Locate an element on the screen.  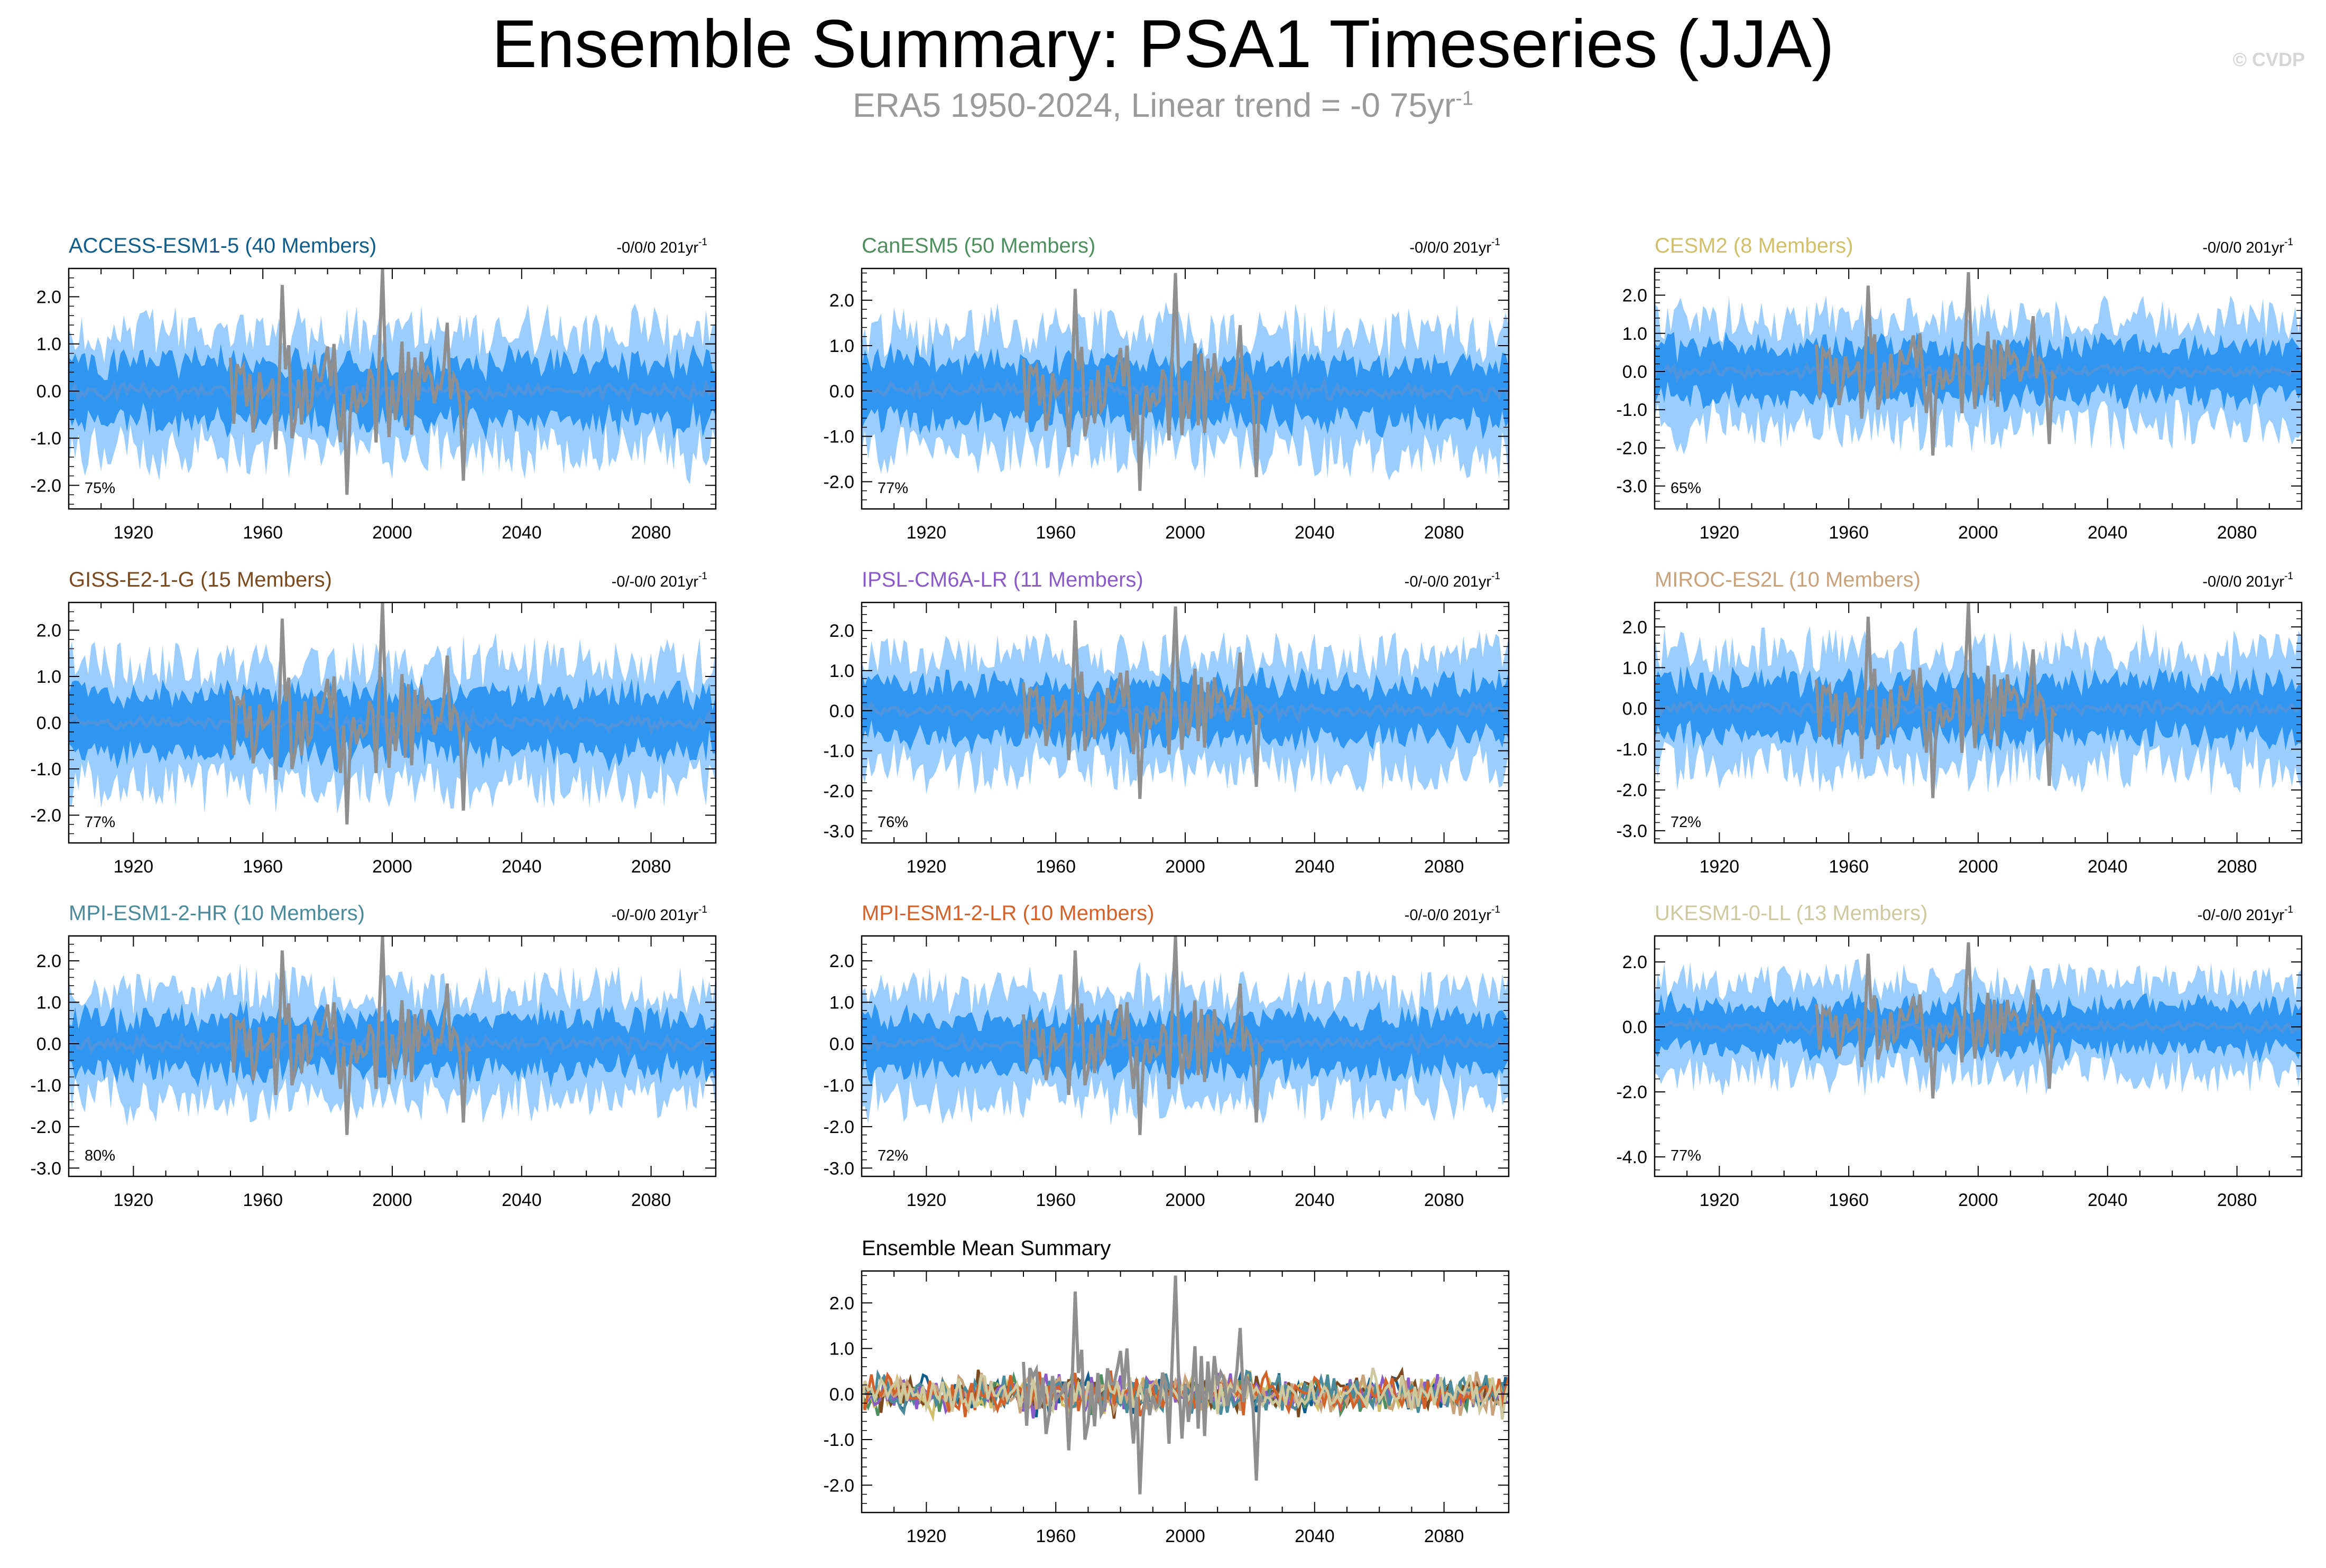
panel-title: UKESM1-0-LL (13 Members) is located at coordinates (1791, 914).